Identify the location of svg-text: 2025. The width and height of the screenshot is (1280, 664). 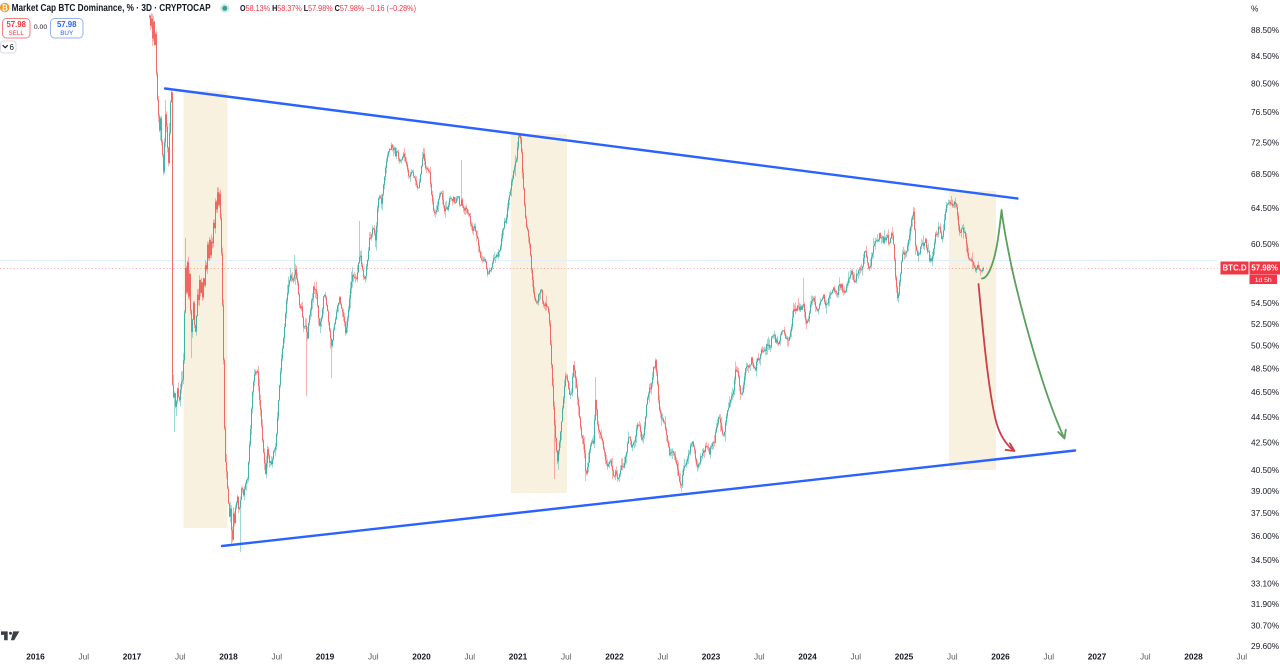
(904, 657).